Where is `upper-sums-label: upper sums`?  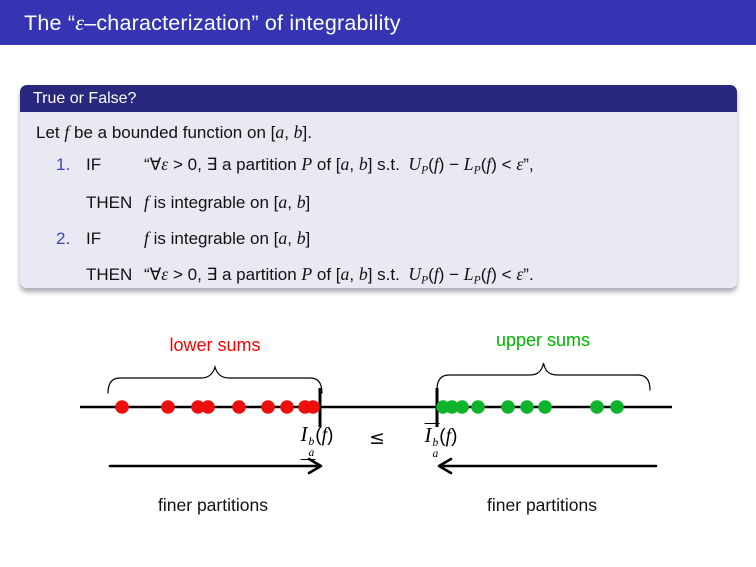 upper-sums-label: upper sums is located at coordinates (543, 340).